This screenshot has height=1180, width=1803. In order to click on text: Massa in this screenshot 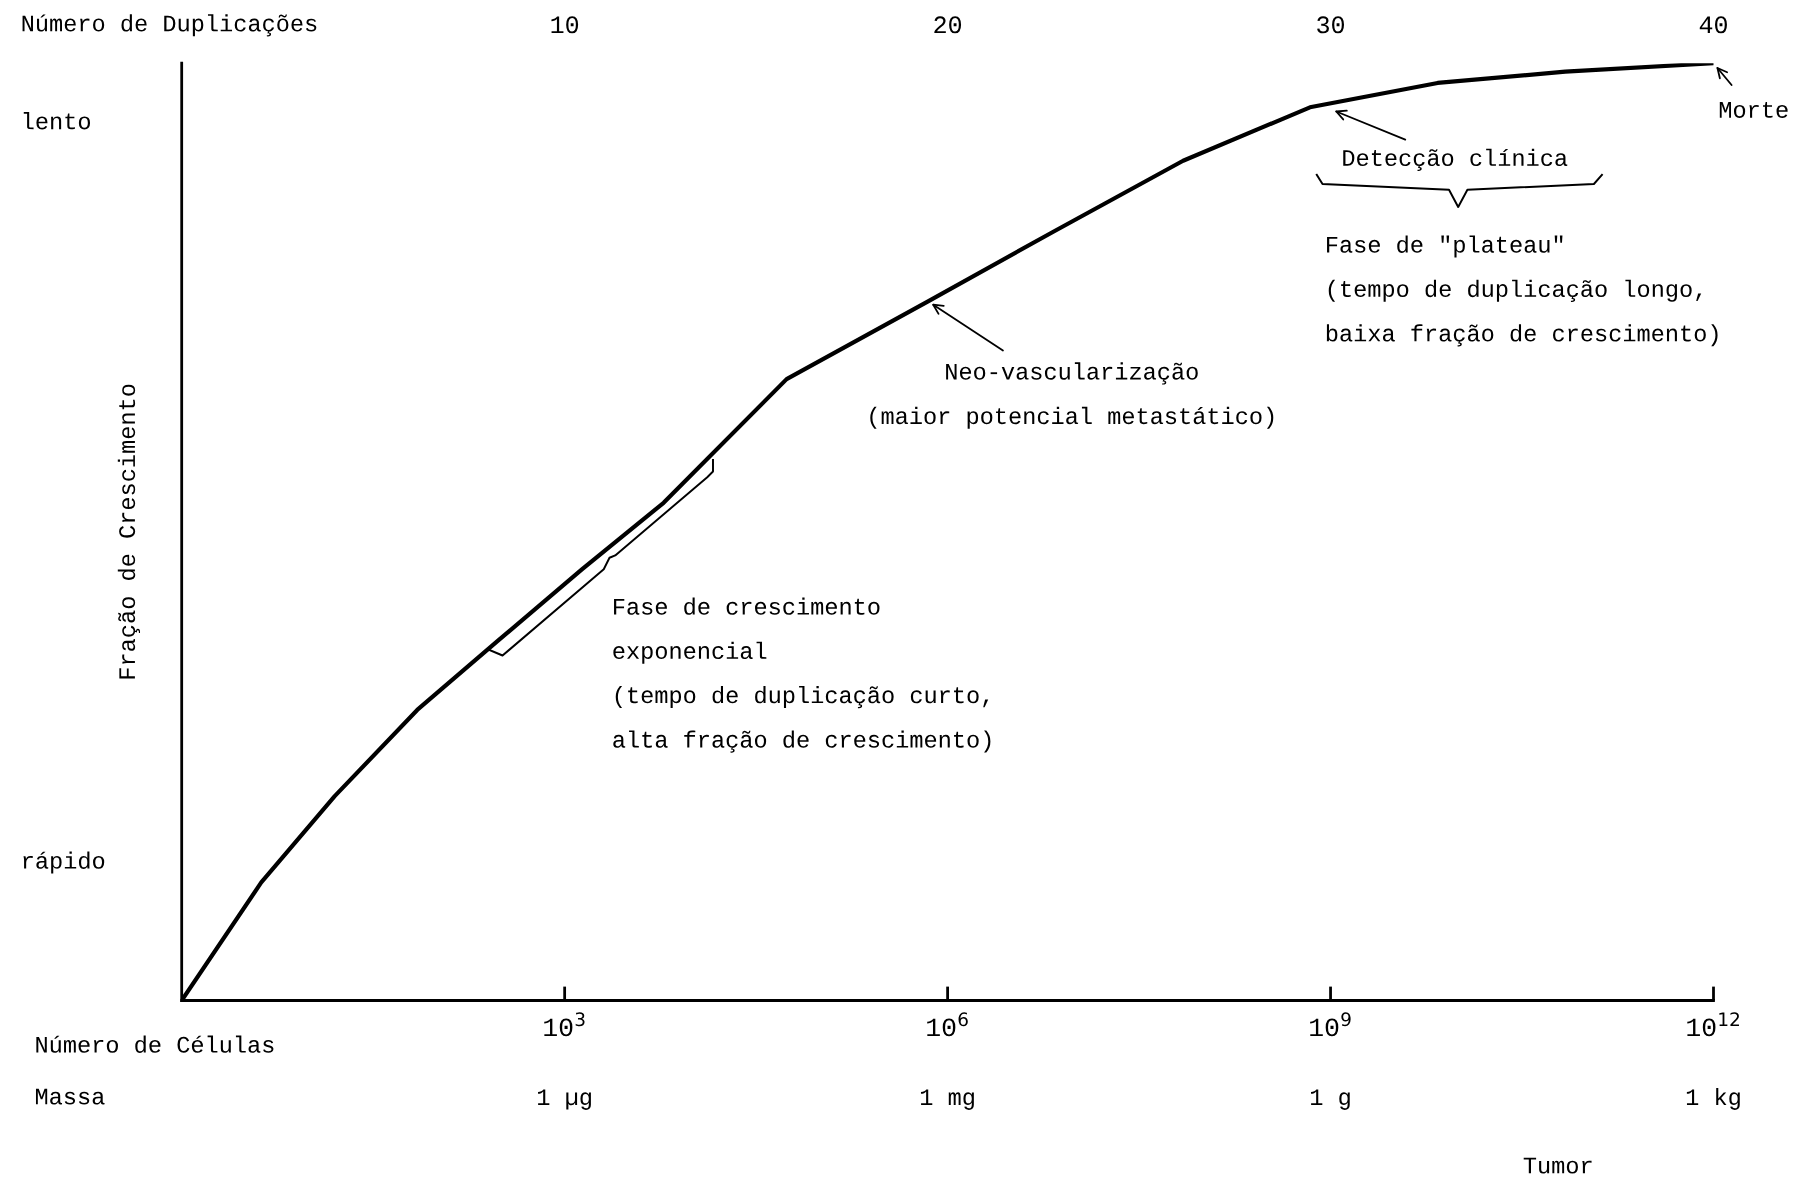, I will do `click(70, 1096)`.